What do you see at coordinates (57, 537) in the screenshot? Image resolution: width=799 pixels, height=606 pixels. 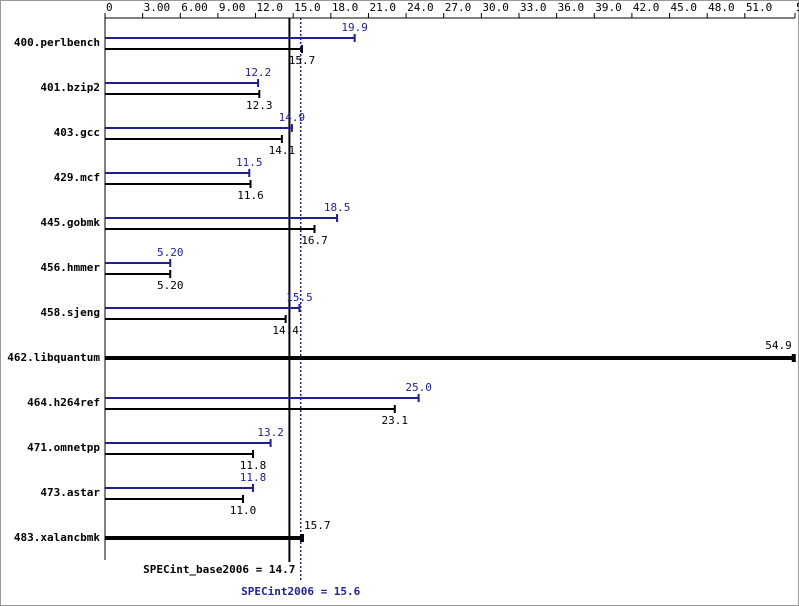 I see `category-label: 483.xalancbmk` at bounding box center [57, 537].